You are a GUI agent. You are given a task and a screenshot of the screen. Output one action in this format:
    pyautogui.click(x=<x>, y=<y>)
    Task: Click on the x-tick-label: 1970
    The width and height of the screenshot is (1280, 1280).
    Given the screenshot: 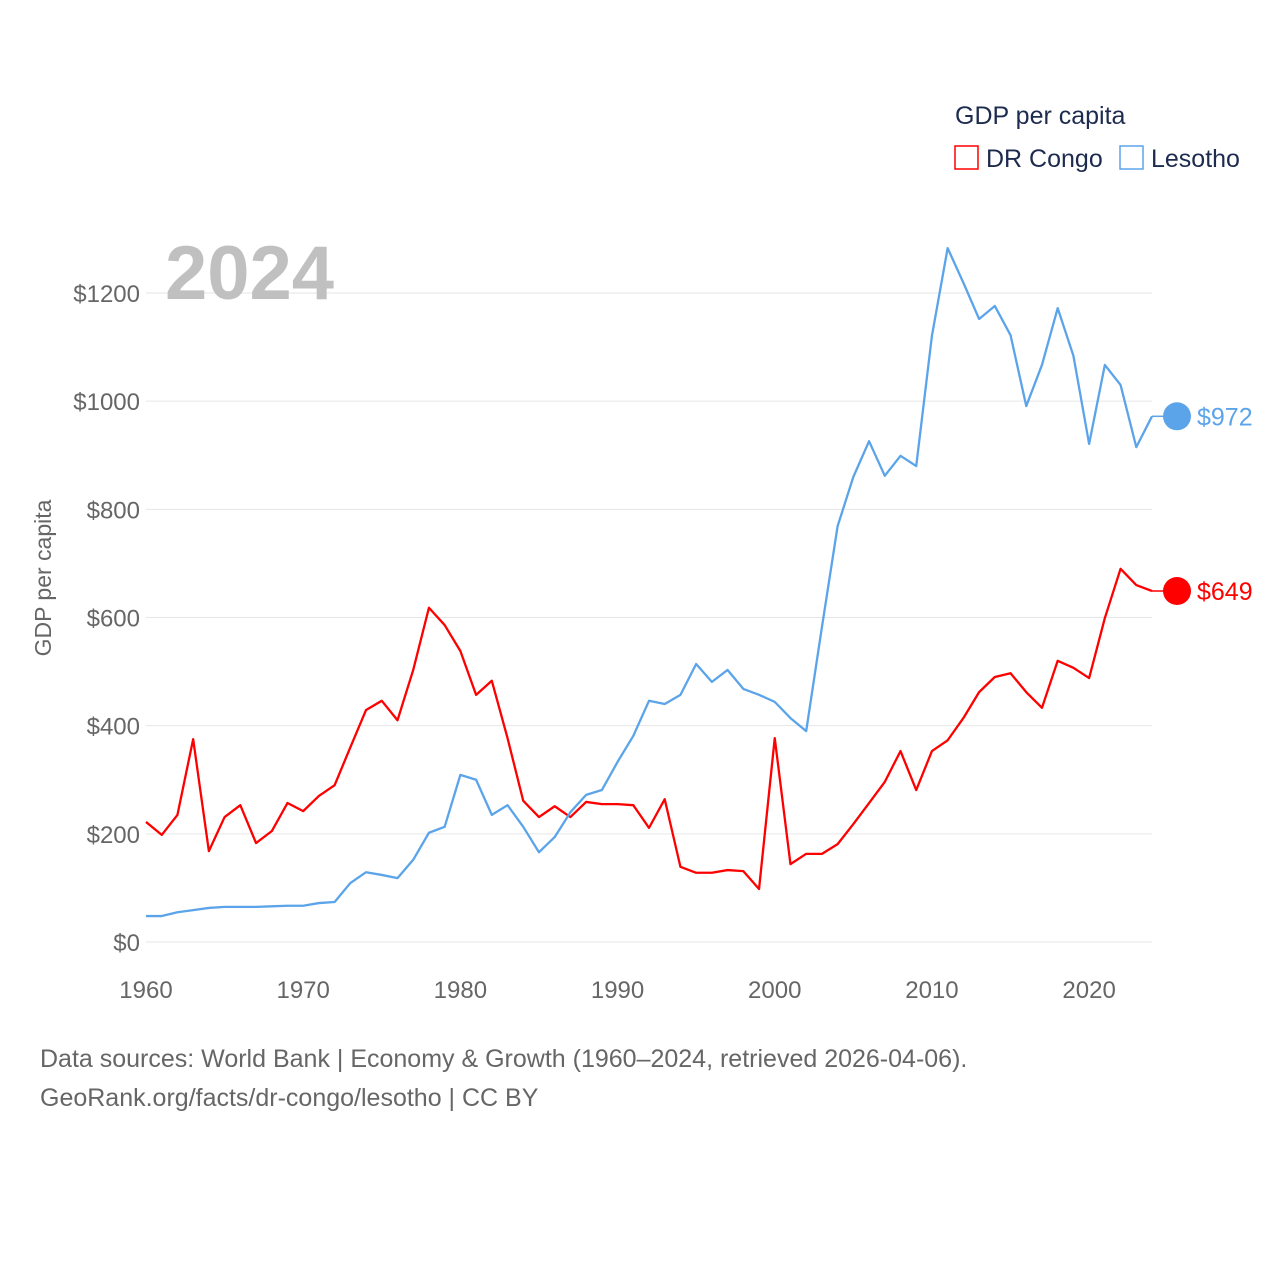 What is the action you would take?
    pyautogui.click(x=302, y=990)
    